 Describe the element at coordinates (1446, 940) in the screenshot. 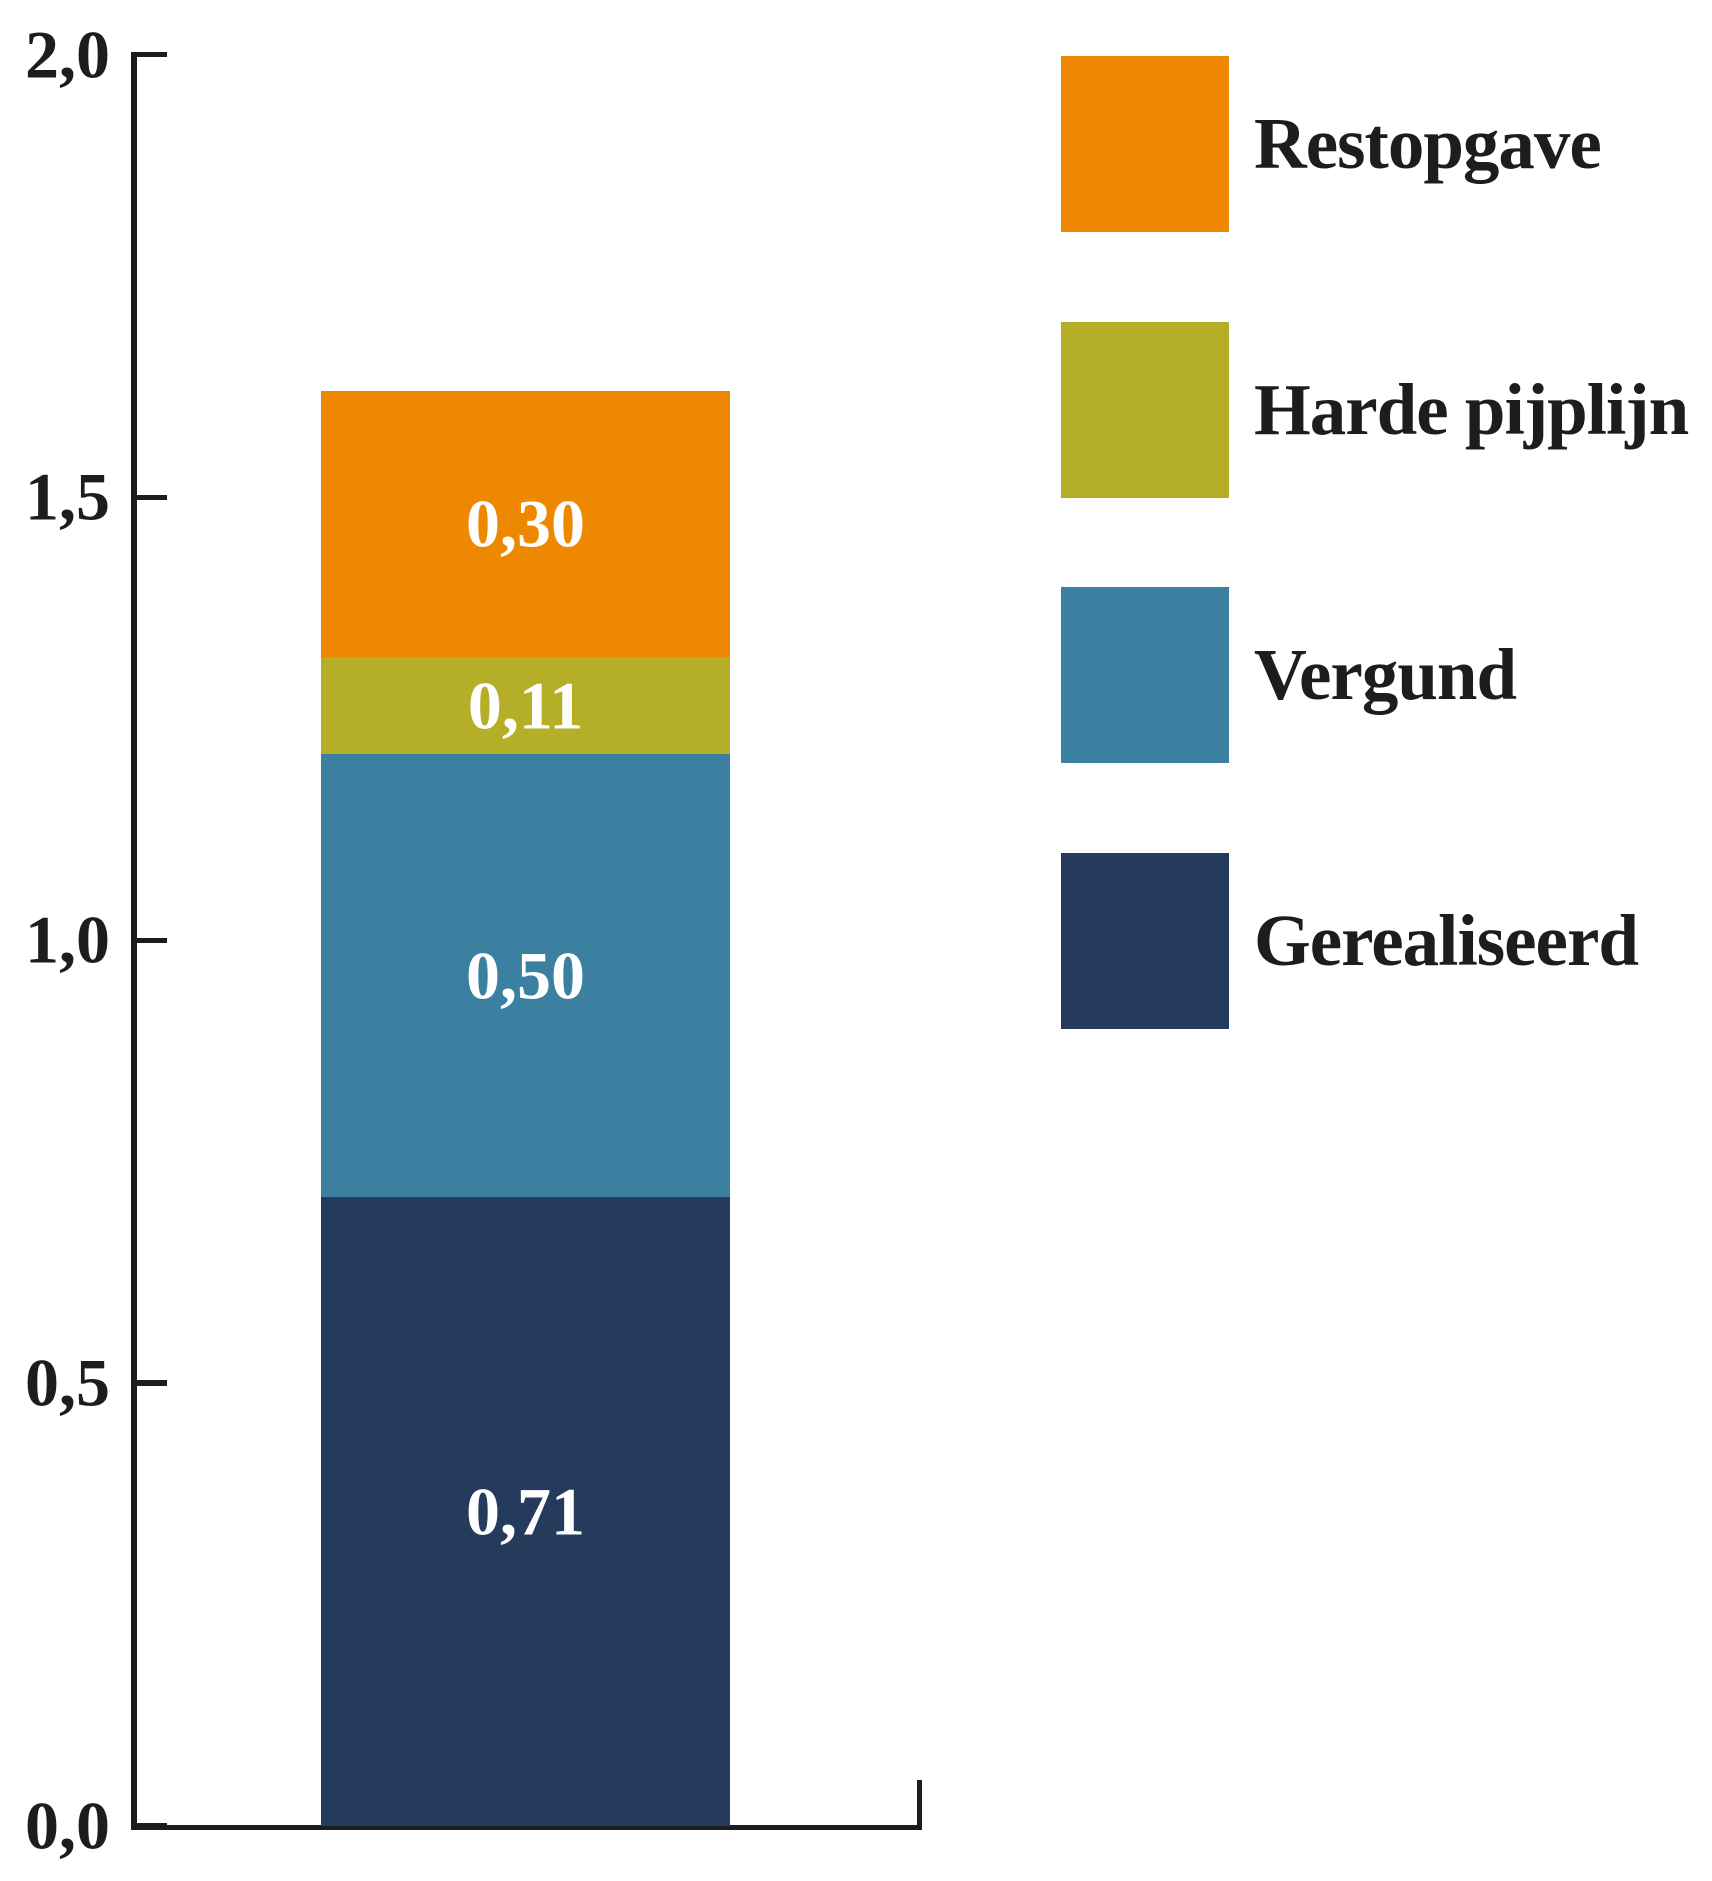

I see `legend-label-gerealiseerd: Gerealiseerd` at that location.